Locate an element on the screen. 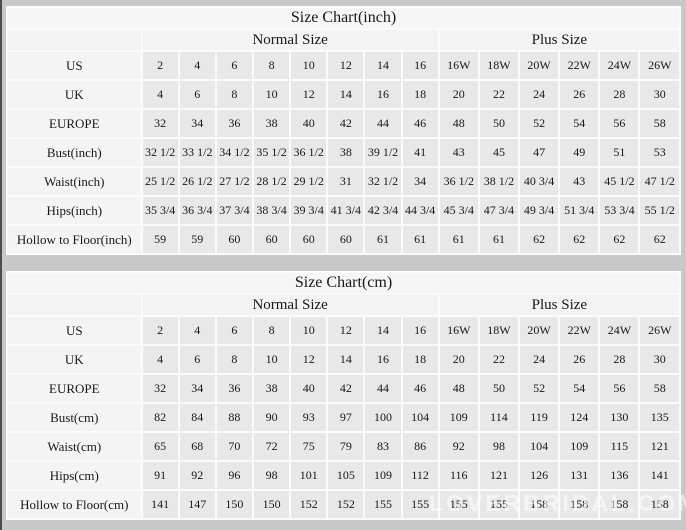  size-cell: 37 3/4 is located at coordinates (234, 210).